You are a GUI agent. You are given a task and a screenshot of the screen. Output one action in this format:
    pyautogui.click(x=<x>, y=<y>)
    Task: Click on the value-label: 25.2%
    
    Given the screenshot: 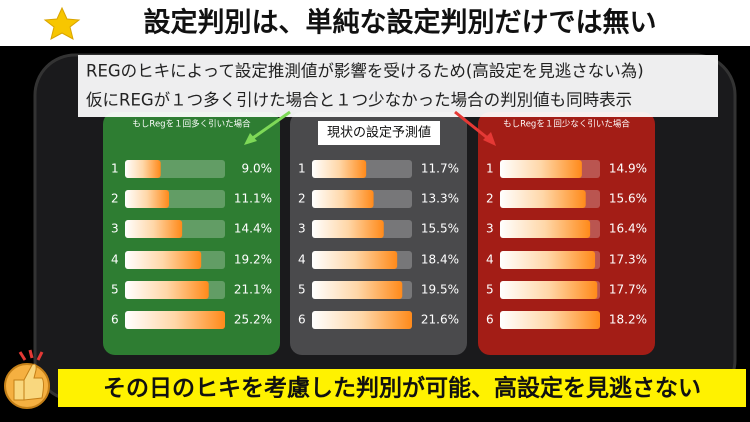 What is the action you would take?
    pyautogui.click(x=253, y=320)
    